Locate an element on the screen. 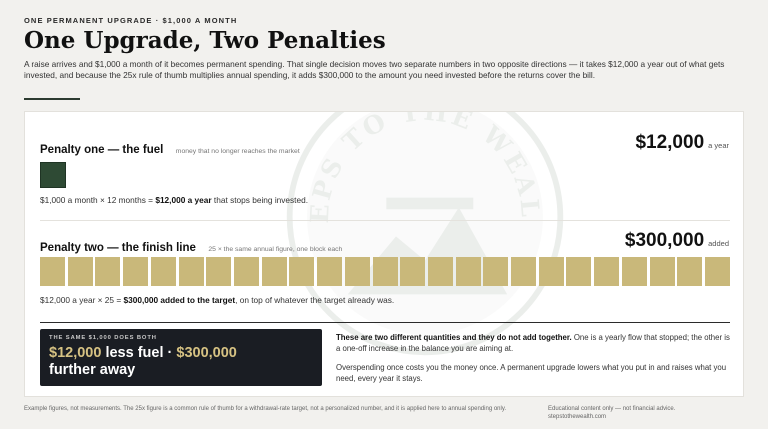 This screenshot has width=768, height=429. penalty-one-figure: $12,000 a year is located at coordinates (682, 143).